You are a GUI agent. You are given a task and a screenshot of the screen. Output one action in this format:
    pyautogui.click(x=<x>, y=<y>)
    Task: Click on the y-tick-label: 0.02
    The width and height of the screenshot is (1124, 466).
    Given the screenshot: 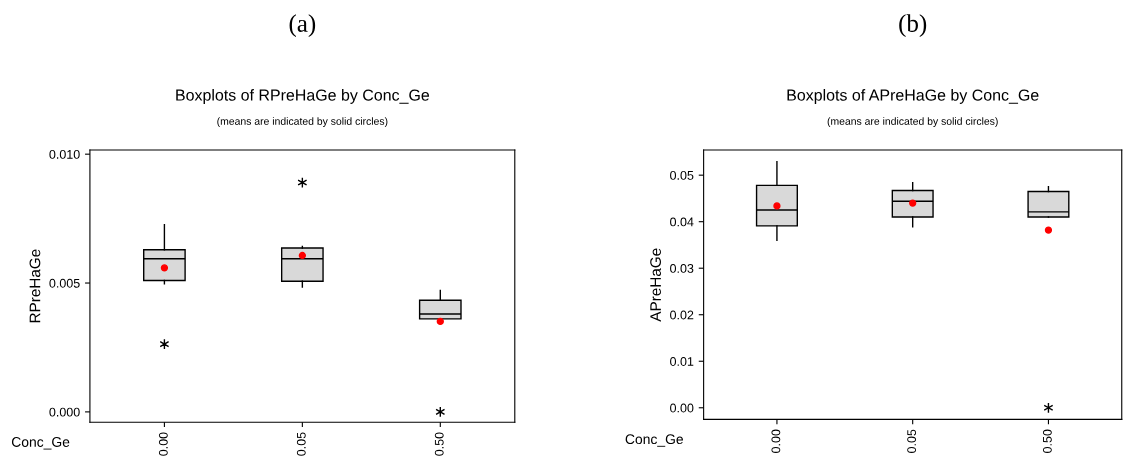 What is the action you would take?
    pyautogui.click(x=682, y=315)
    